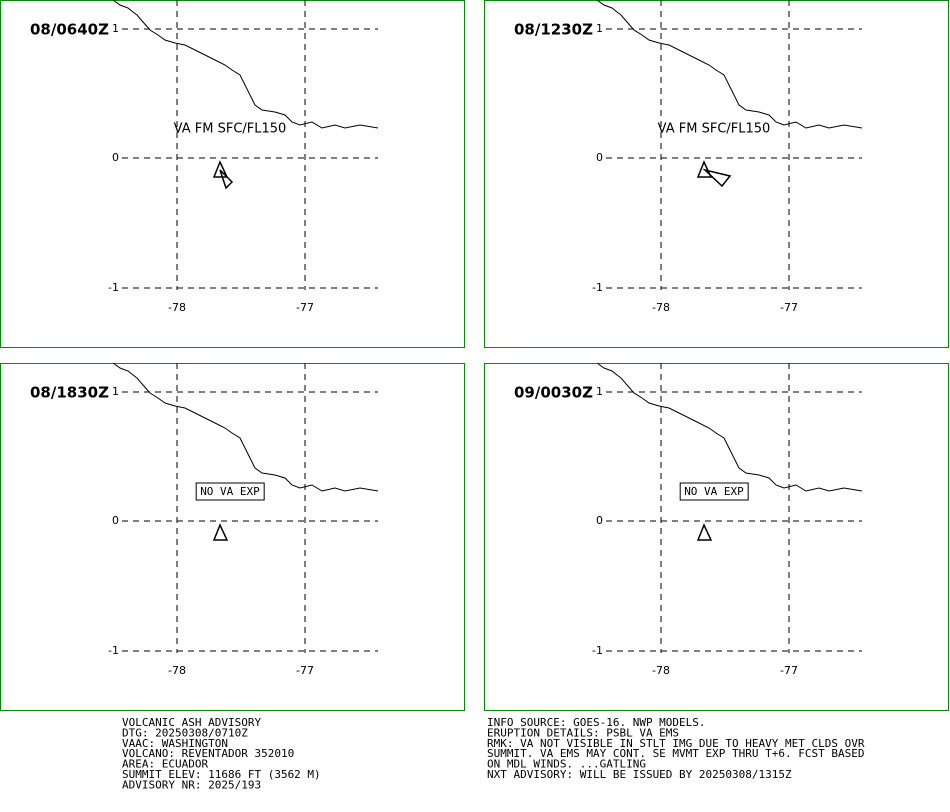 The height and width of the screenshot is (812, 950). What do you see at coordinates (596, 722) in the screenshot?
I see `advisory-line: INFO SOURCE: GOES-16. NWP MODELS.` at bounding box center [596, 722].